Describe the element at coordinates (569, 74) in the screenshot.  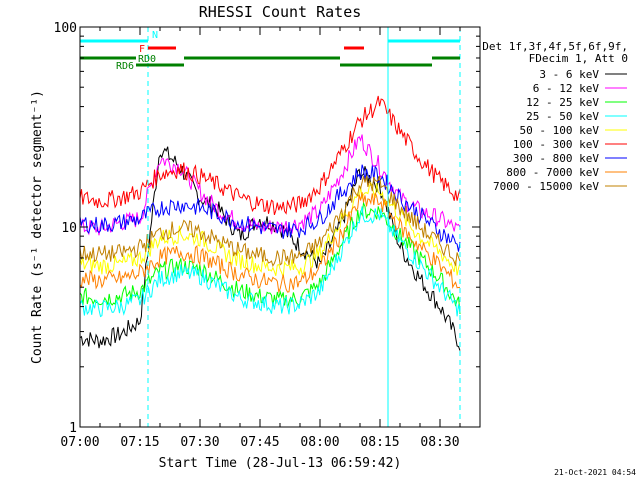
I see `legend-label-0: 3 - 6 keV` at that location.